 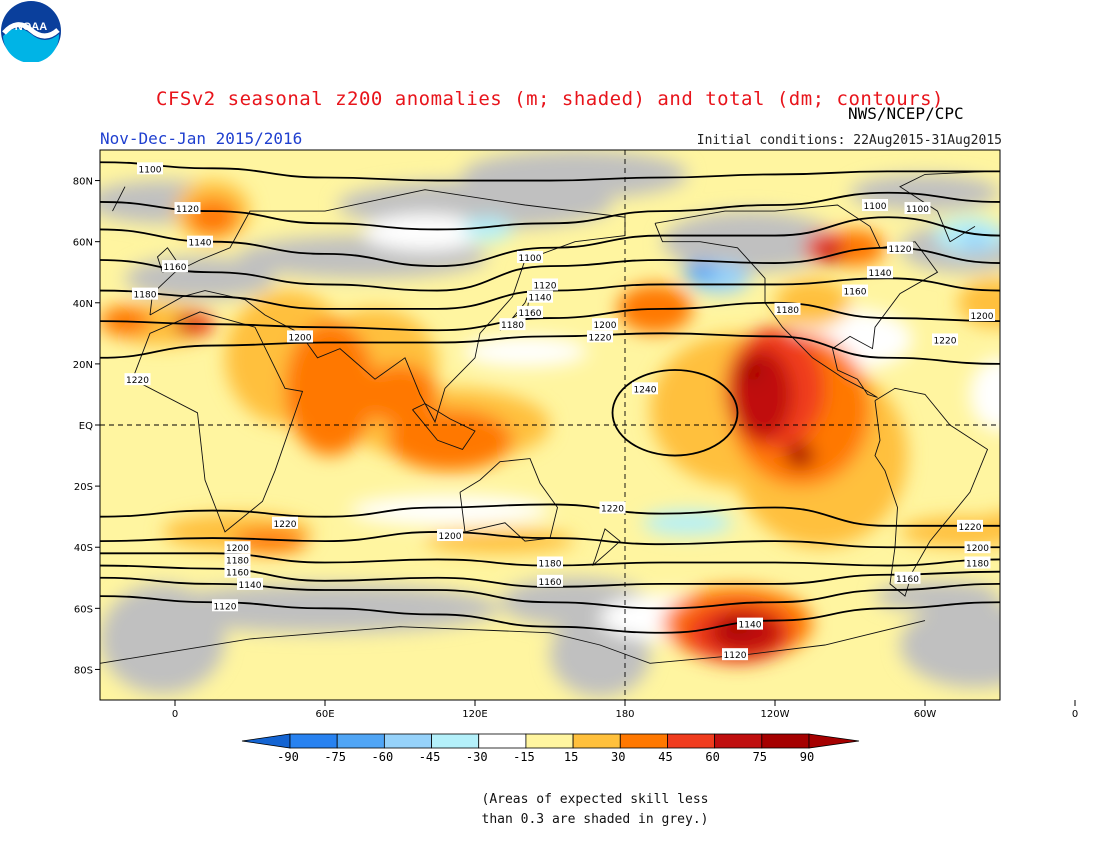 What do you see at coordinates (712, 757) in the screenshot?
I see `colorbar-label: 60` at bounding box center [712, 757].